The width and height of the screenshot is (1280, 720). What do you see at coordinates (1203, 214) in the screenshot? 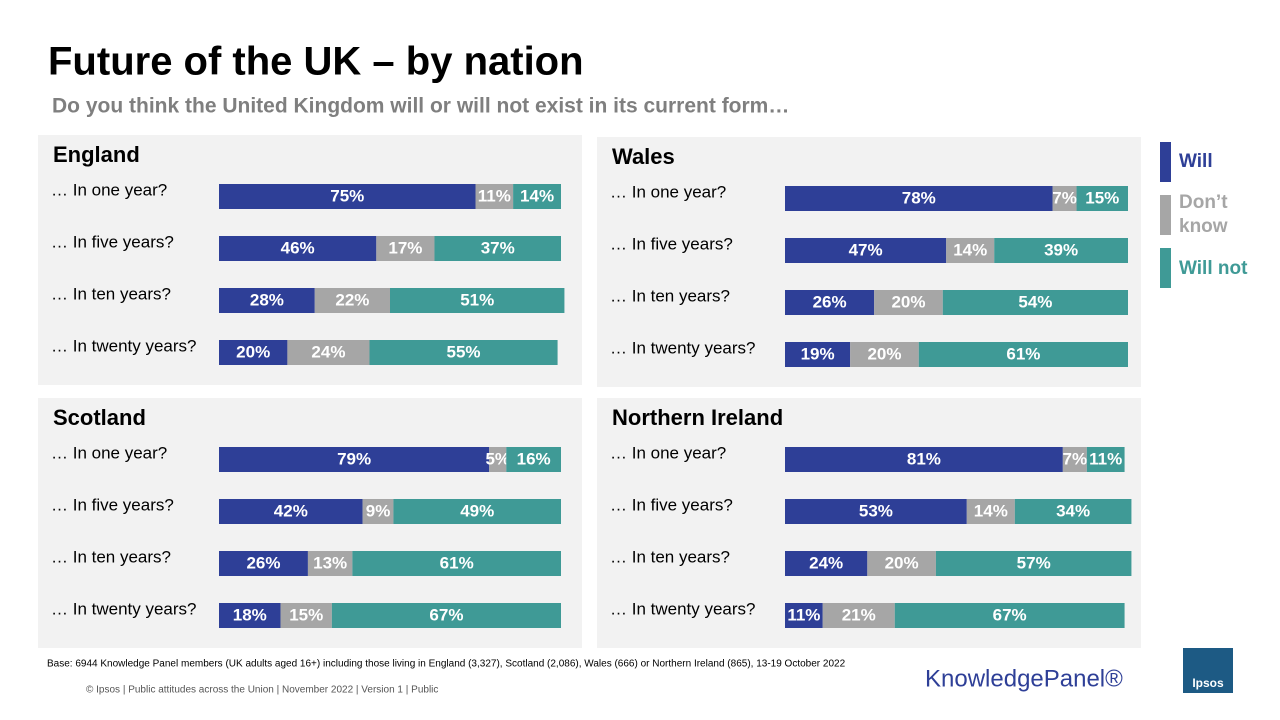
I see `legend-label: Don’t know` at bounding box center [1203, 214].